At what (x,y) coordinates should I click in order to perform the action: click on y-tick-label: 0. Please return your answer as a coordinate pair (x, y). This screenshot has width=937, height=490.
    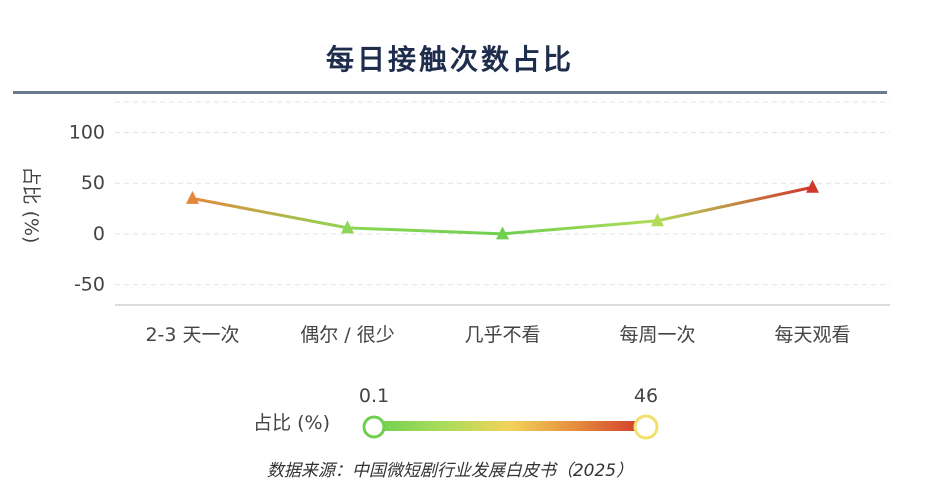
    Looking at the image, I should click on (99, 234).